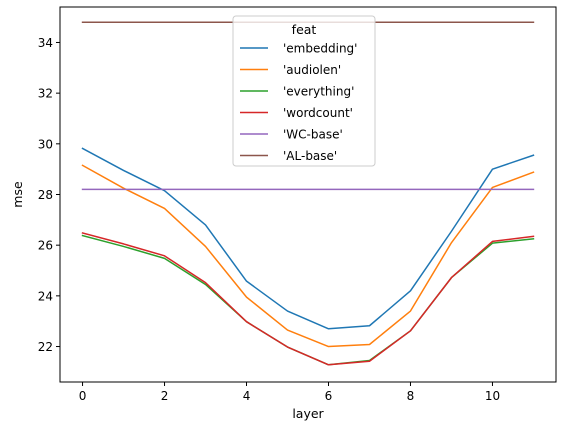  I want to click on x-tick-label: 10, so click(492, 396).